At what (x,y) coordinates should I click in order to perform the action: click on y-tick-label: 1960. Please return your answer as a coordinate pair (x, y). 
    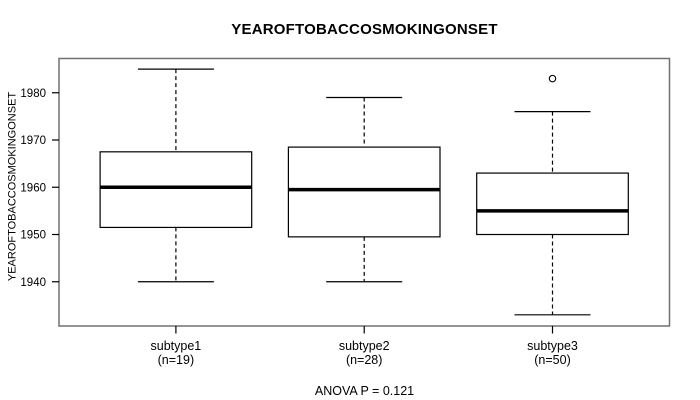
    Looking at the image, I should click on (33, 188).